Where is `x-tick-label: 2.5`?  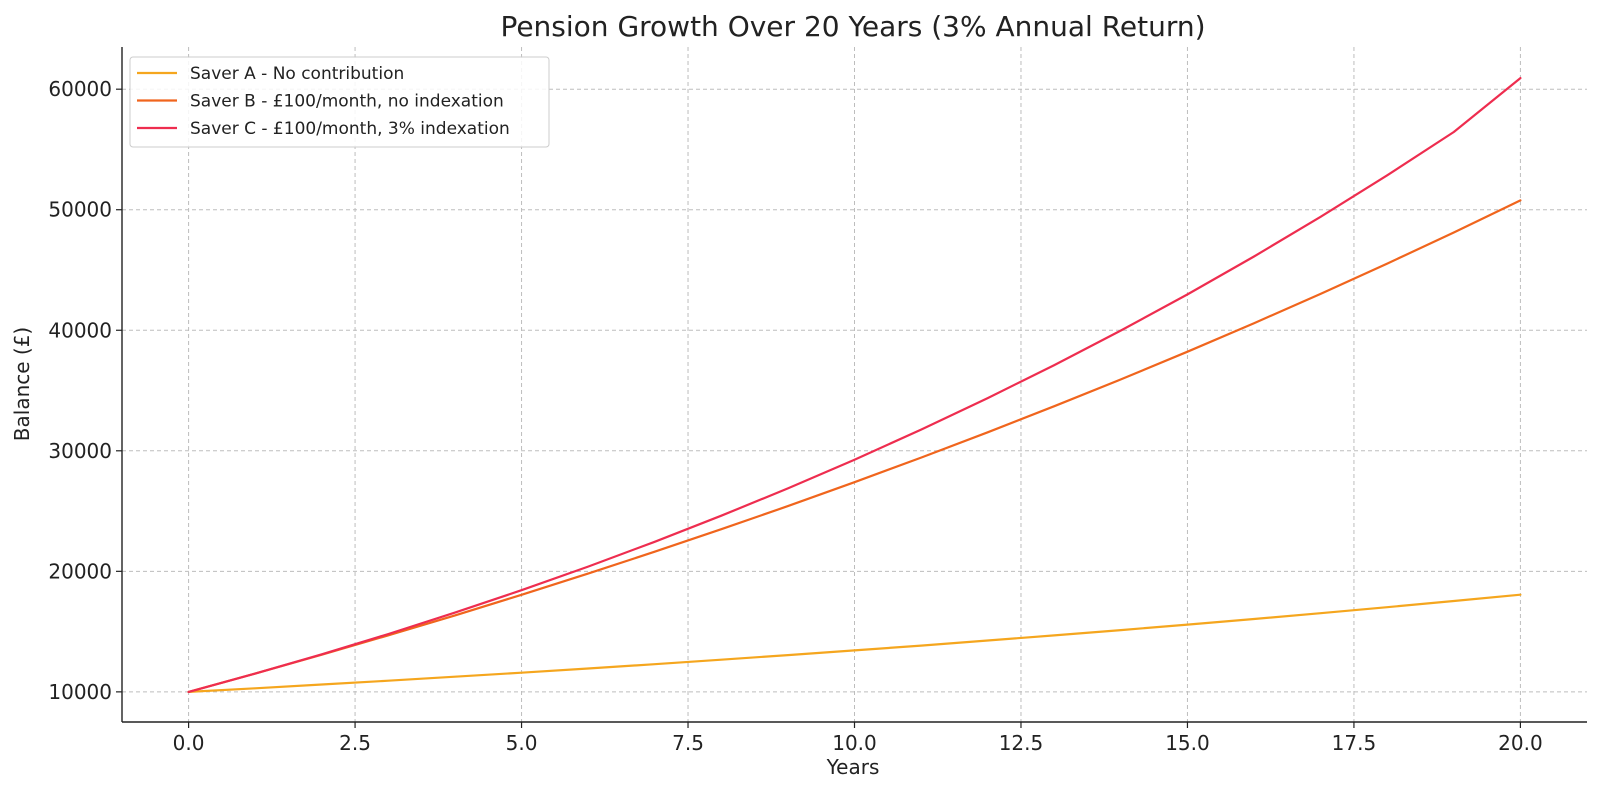
x-tick-label: 2.5 is located at coordinates (355, 743).